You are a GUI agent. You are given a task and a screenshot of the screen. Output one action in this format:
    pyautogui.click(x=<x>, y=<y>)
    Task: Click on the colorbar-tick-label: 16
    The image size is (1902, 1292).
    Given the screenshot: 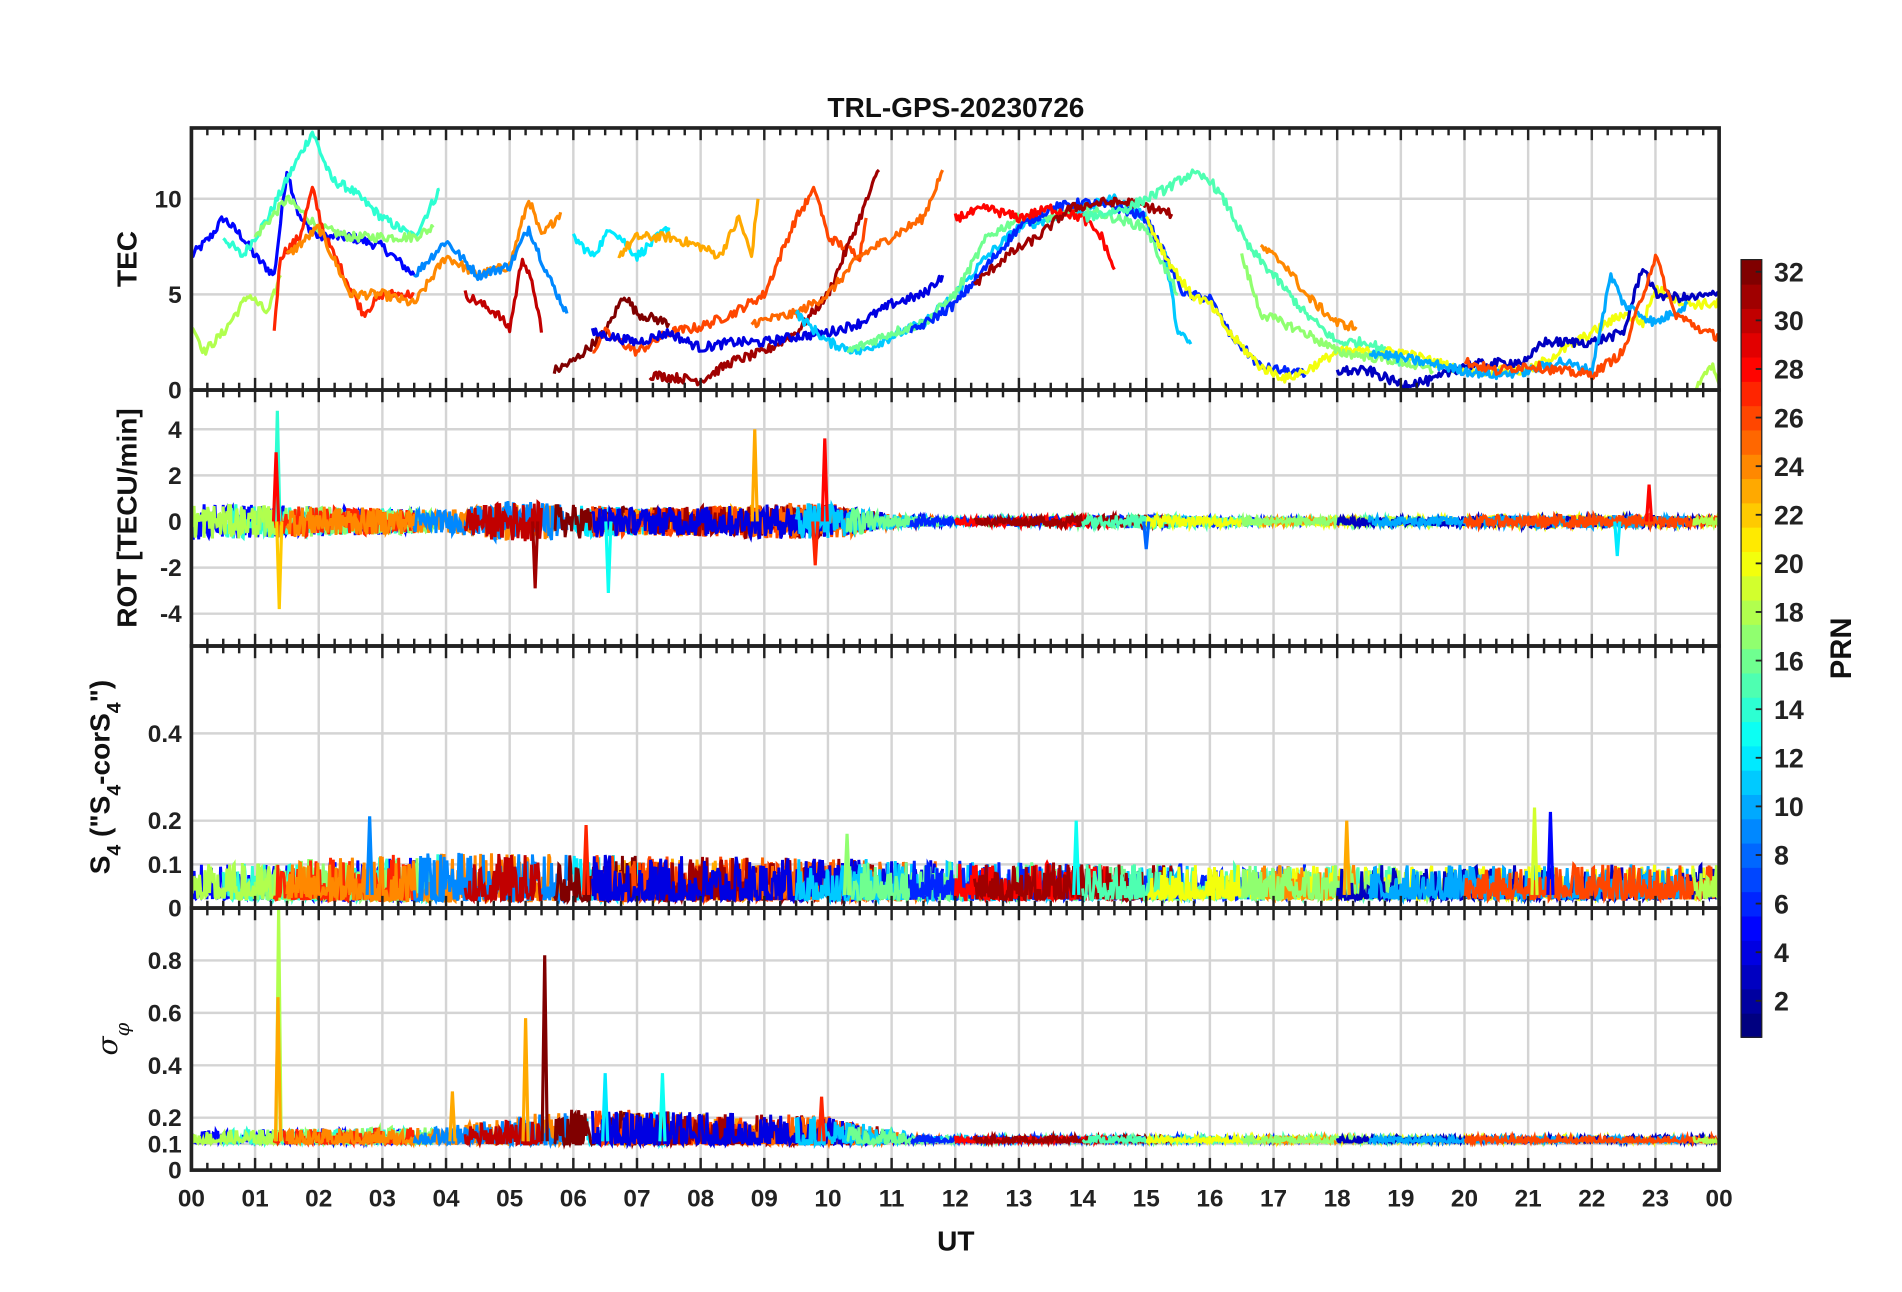 What is the action you would take?
    pyautogui.click(x=1789, y=661)
    